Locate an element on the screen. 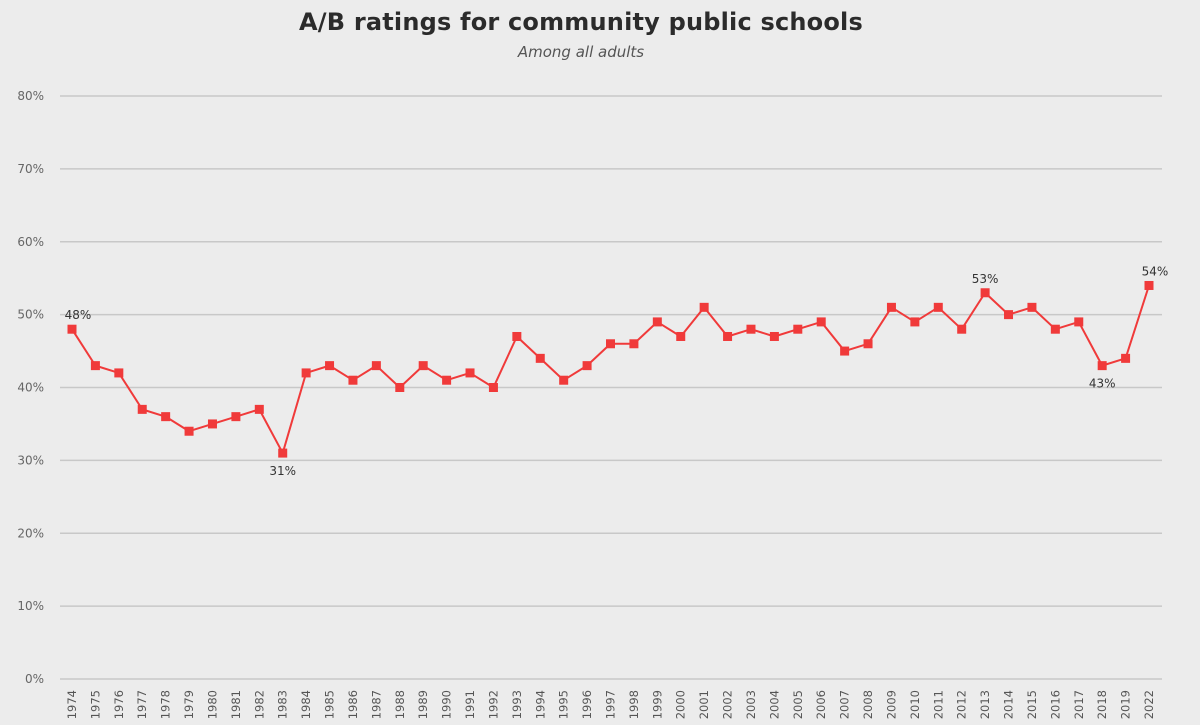 The height and width of the screenshot is (725, 1200). x-tick-label: 2013 is located at coordinates (985, 704).